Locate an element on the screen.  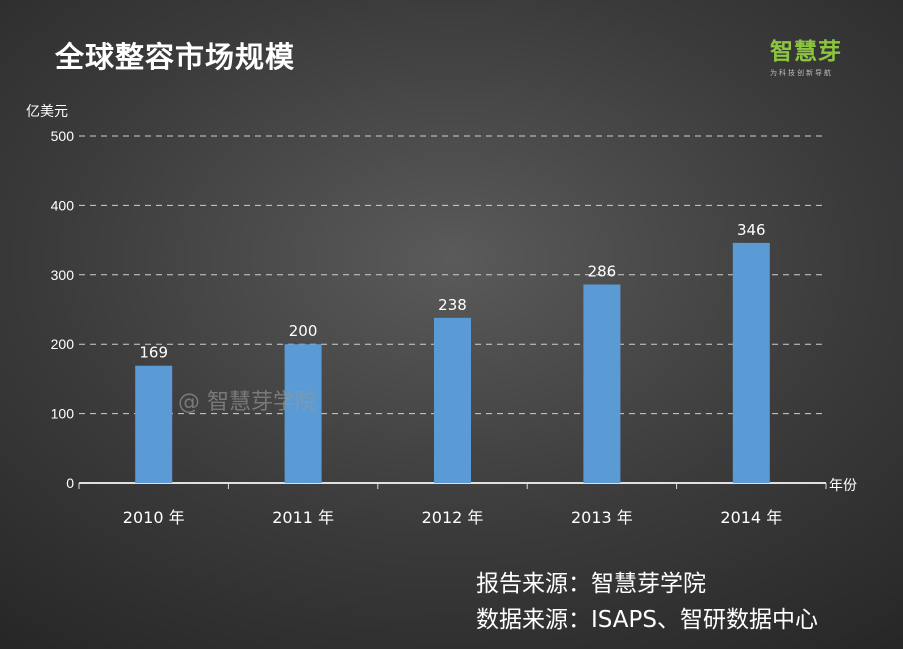
data-source-text: 数据来源：ISAPS、智研数据中心 is located at coordinates (647, 620).